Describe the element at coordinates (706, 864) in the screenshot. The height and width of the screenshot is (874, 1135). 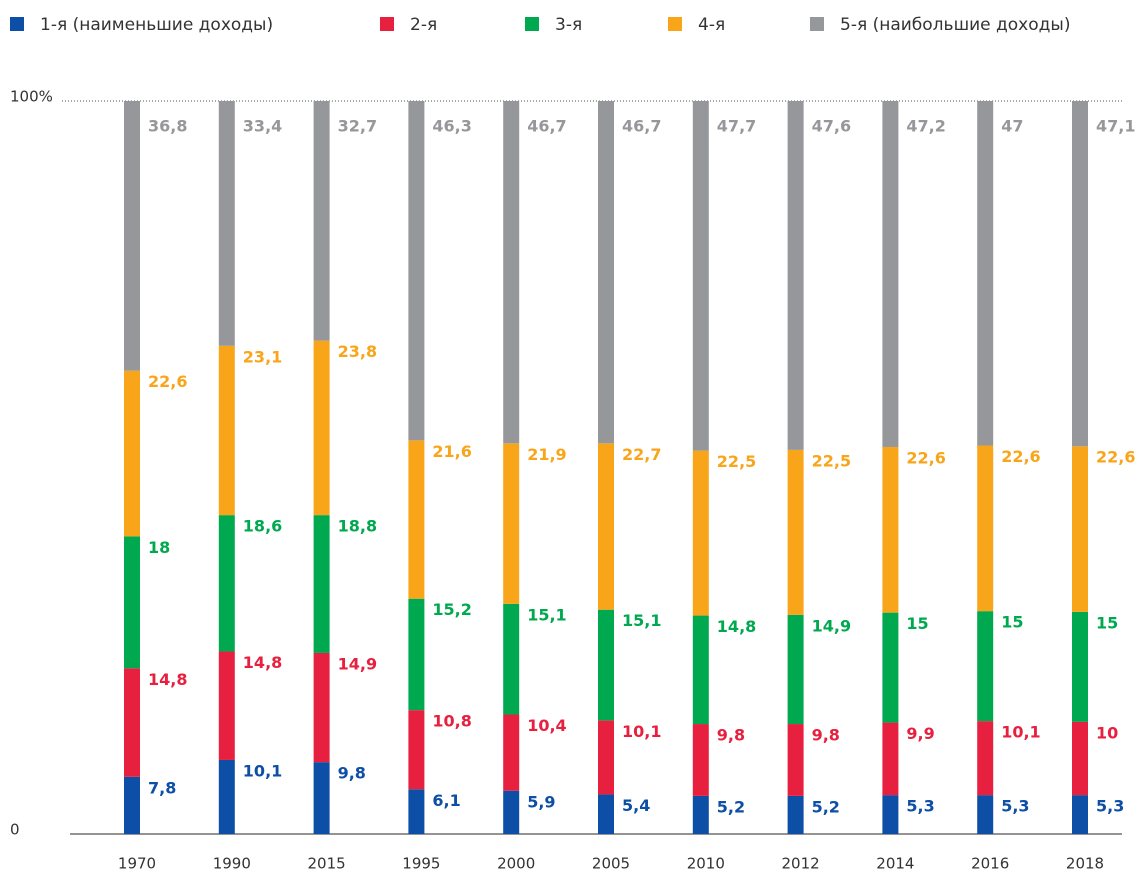
I see `x-tick-label: 2010` at that location.